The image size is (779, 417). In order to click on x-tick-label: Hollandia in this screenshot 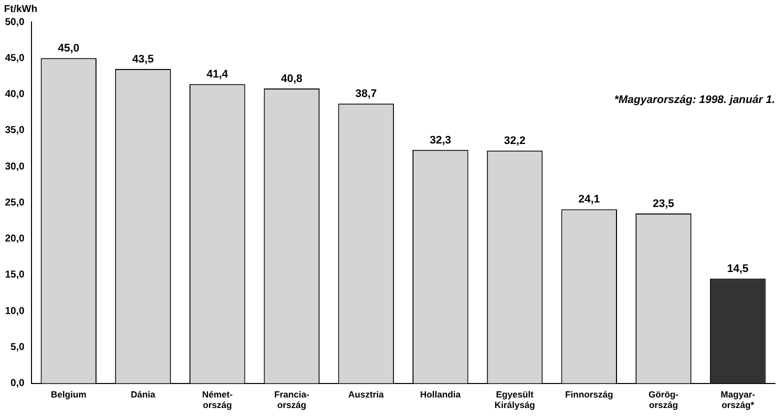, I will do `click(441, 394)`.